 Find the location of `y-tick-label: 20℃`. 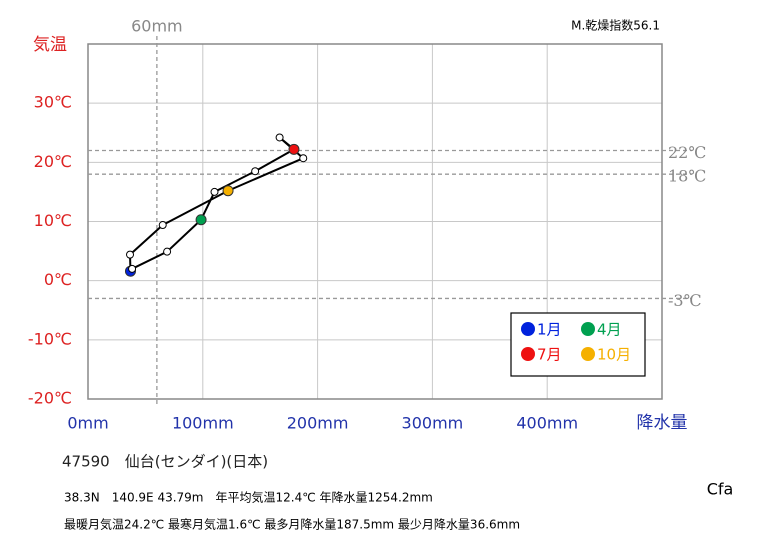

y-tick-label: 20℃ is located at coordinates (53, 161).